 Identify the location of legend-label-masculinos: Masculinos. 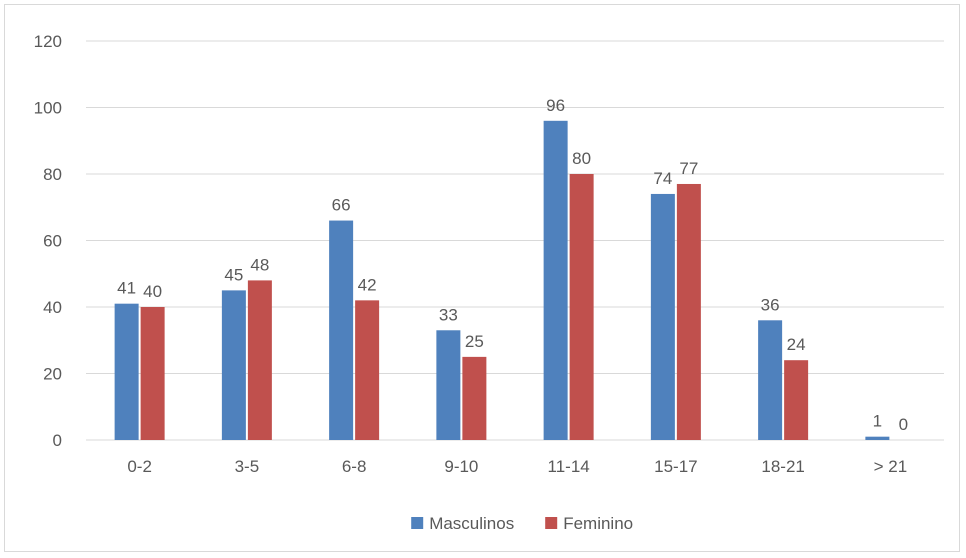
(471, 523).